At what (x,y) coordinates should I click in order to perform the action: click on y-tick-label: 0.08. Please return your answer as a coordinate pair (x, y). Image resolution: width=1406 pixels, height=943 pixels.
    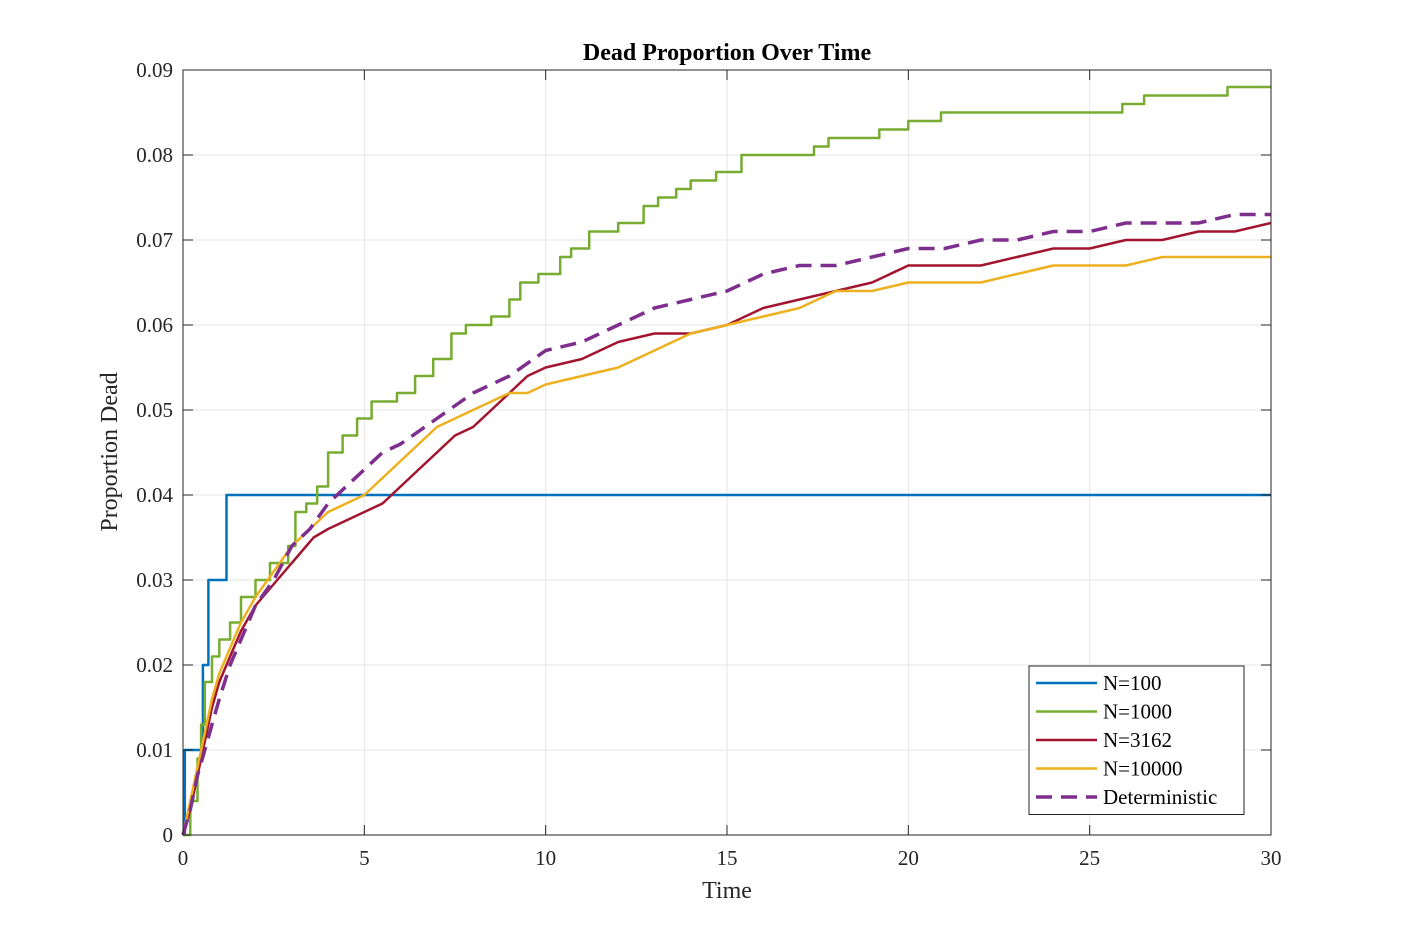
    Looking at the image, I should click on (154, 155).